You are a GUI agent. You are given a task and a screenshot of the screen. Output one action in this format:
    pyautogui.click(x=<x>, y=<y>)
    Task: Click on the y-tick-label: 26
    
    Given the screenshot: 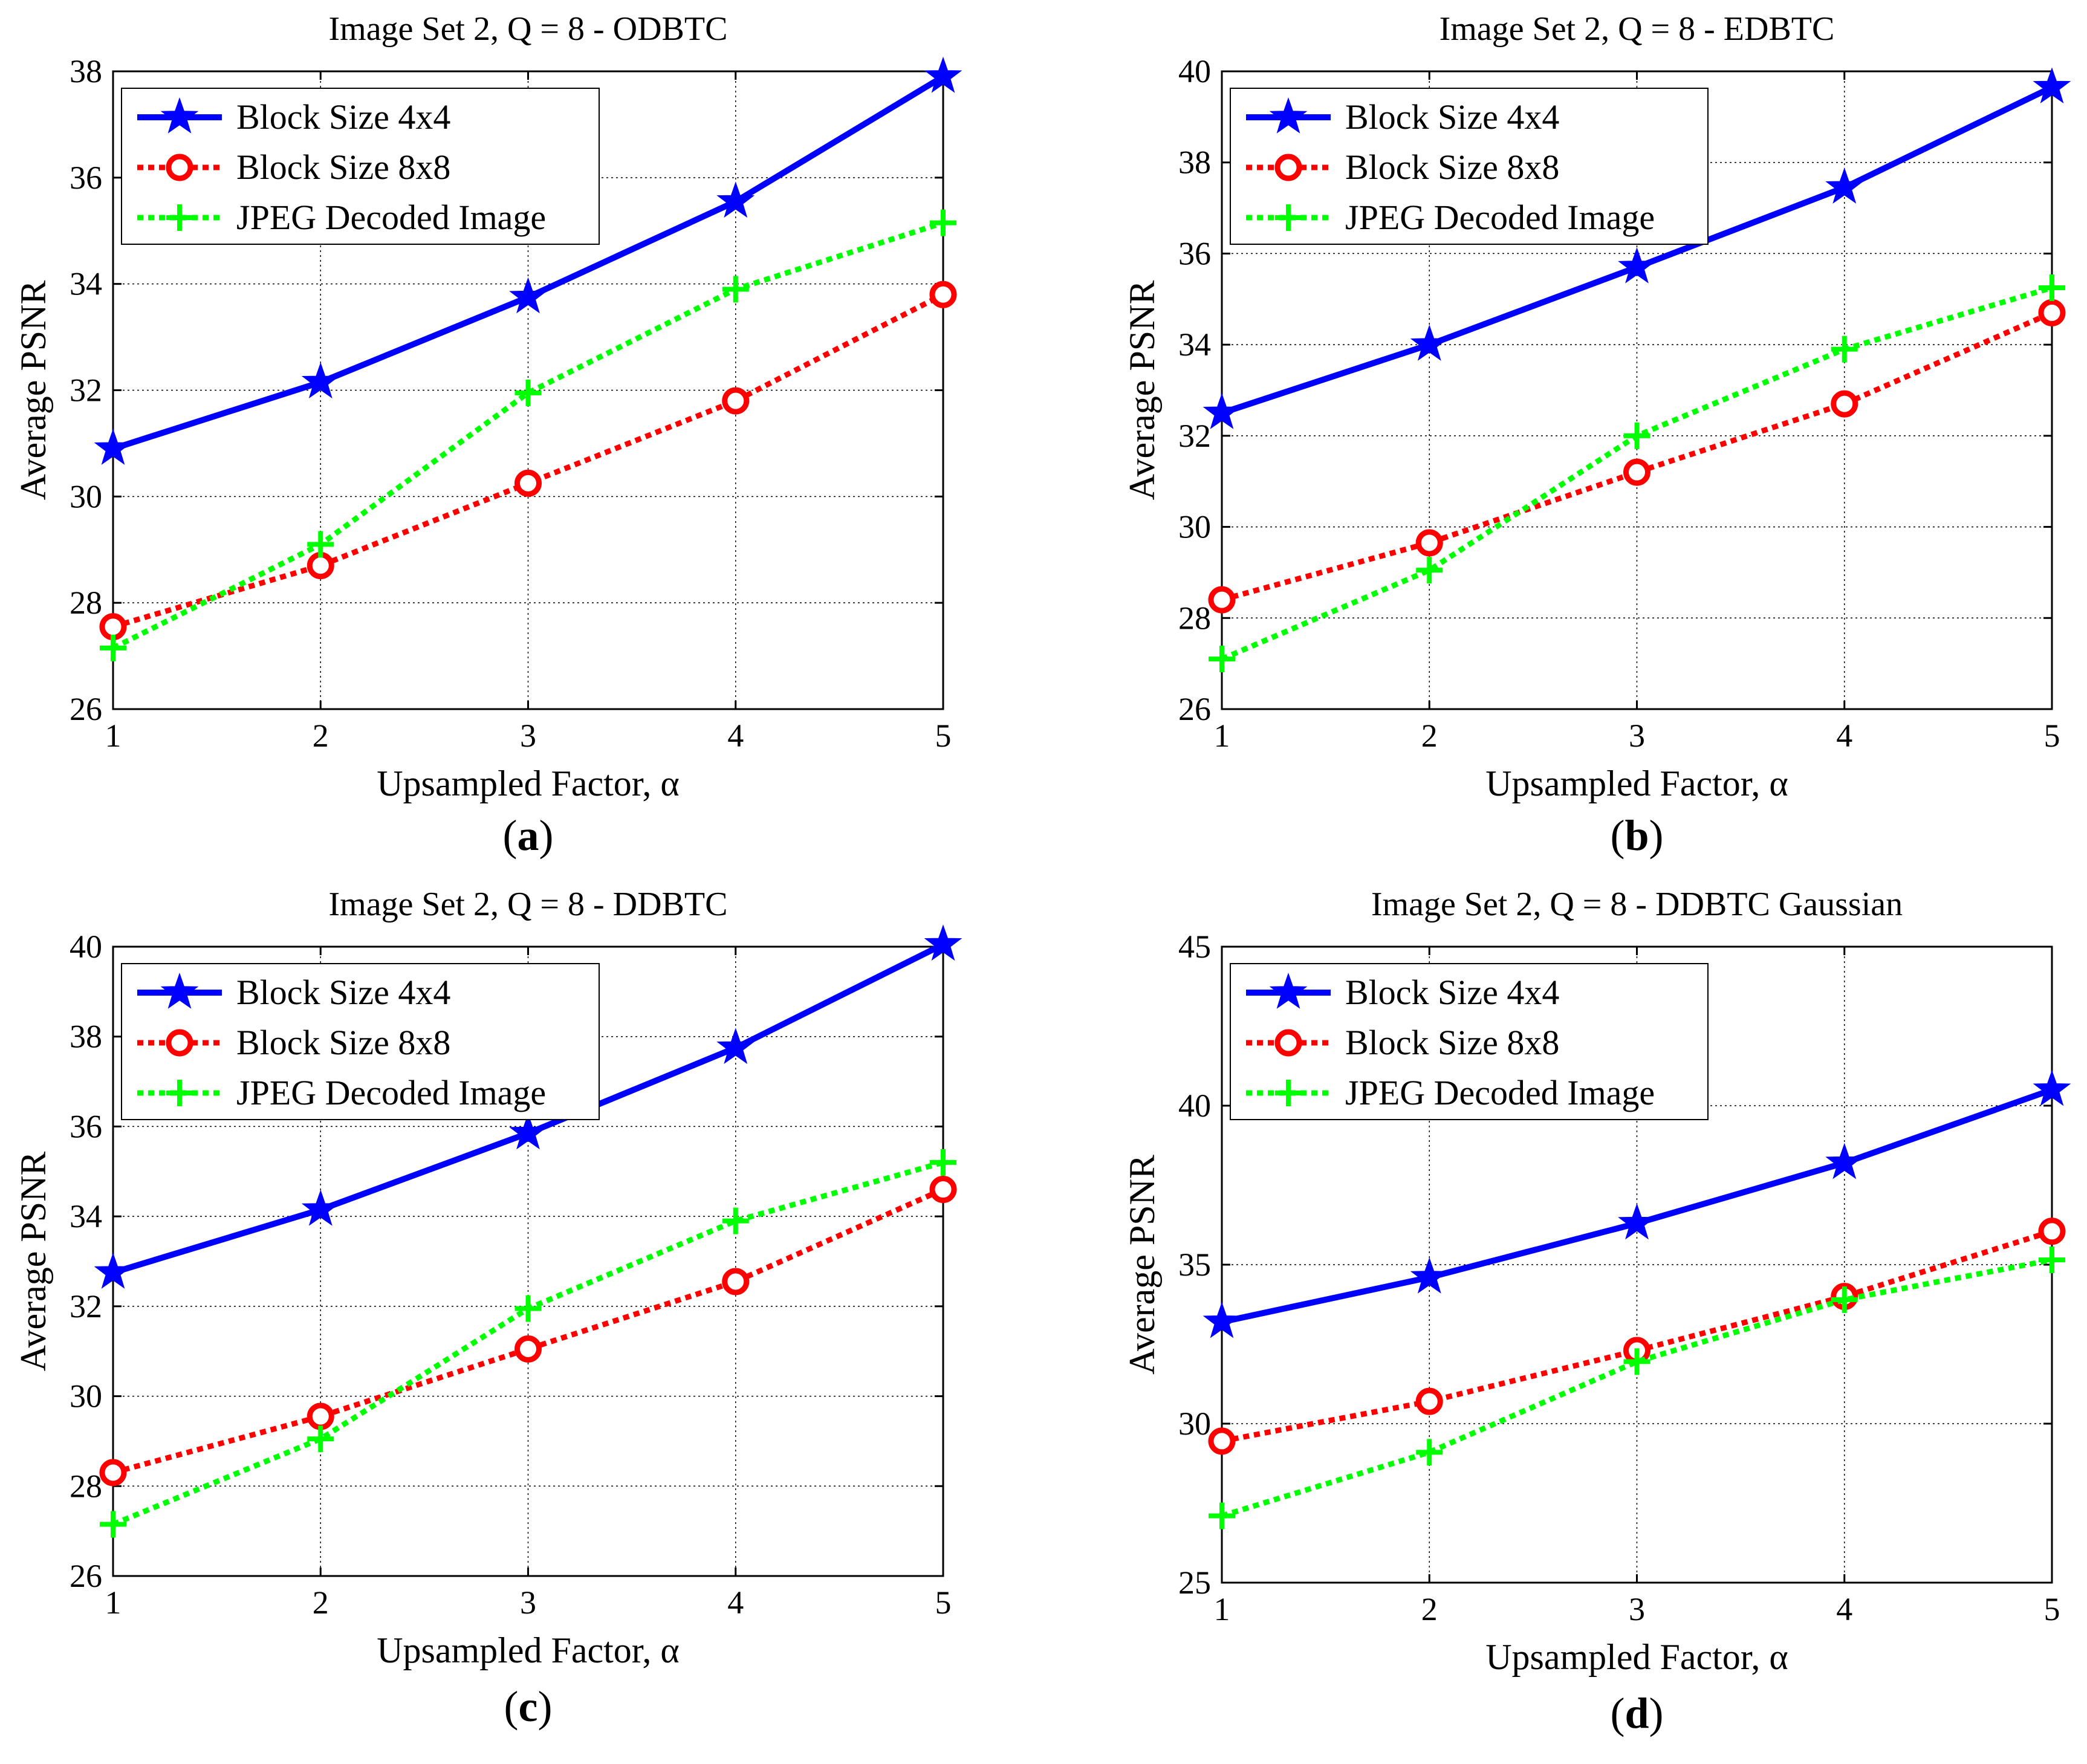 What is the action you would take?
    pyautogui.click(x=1194, y=709)
    